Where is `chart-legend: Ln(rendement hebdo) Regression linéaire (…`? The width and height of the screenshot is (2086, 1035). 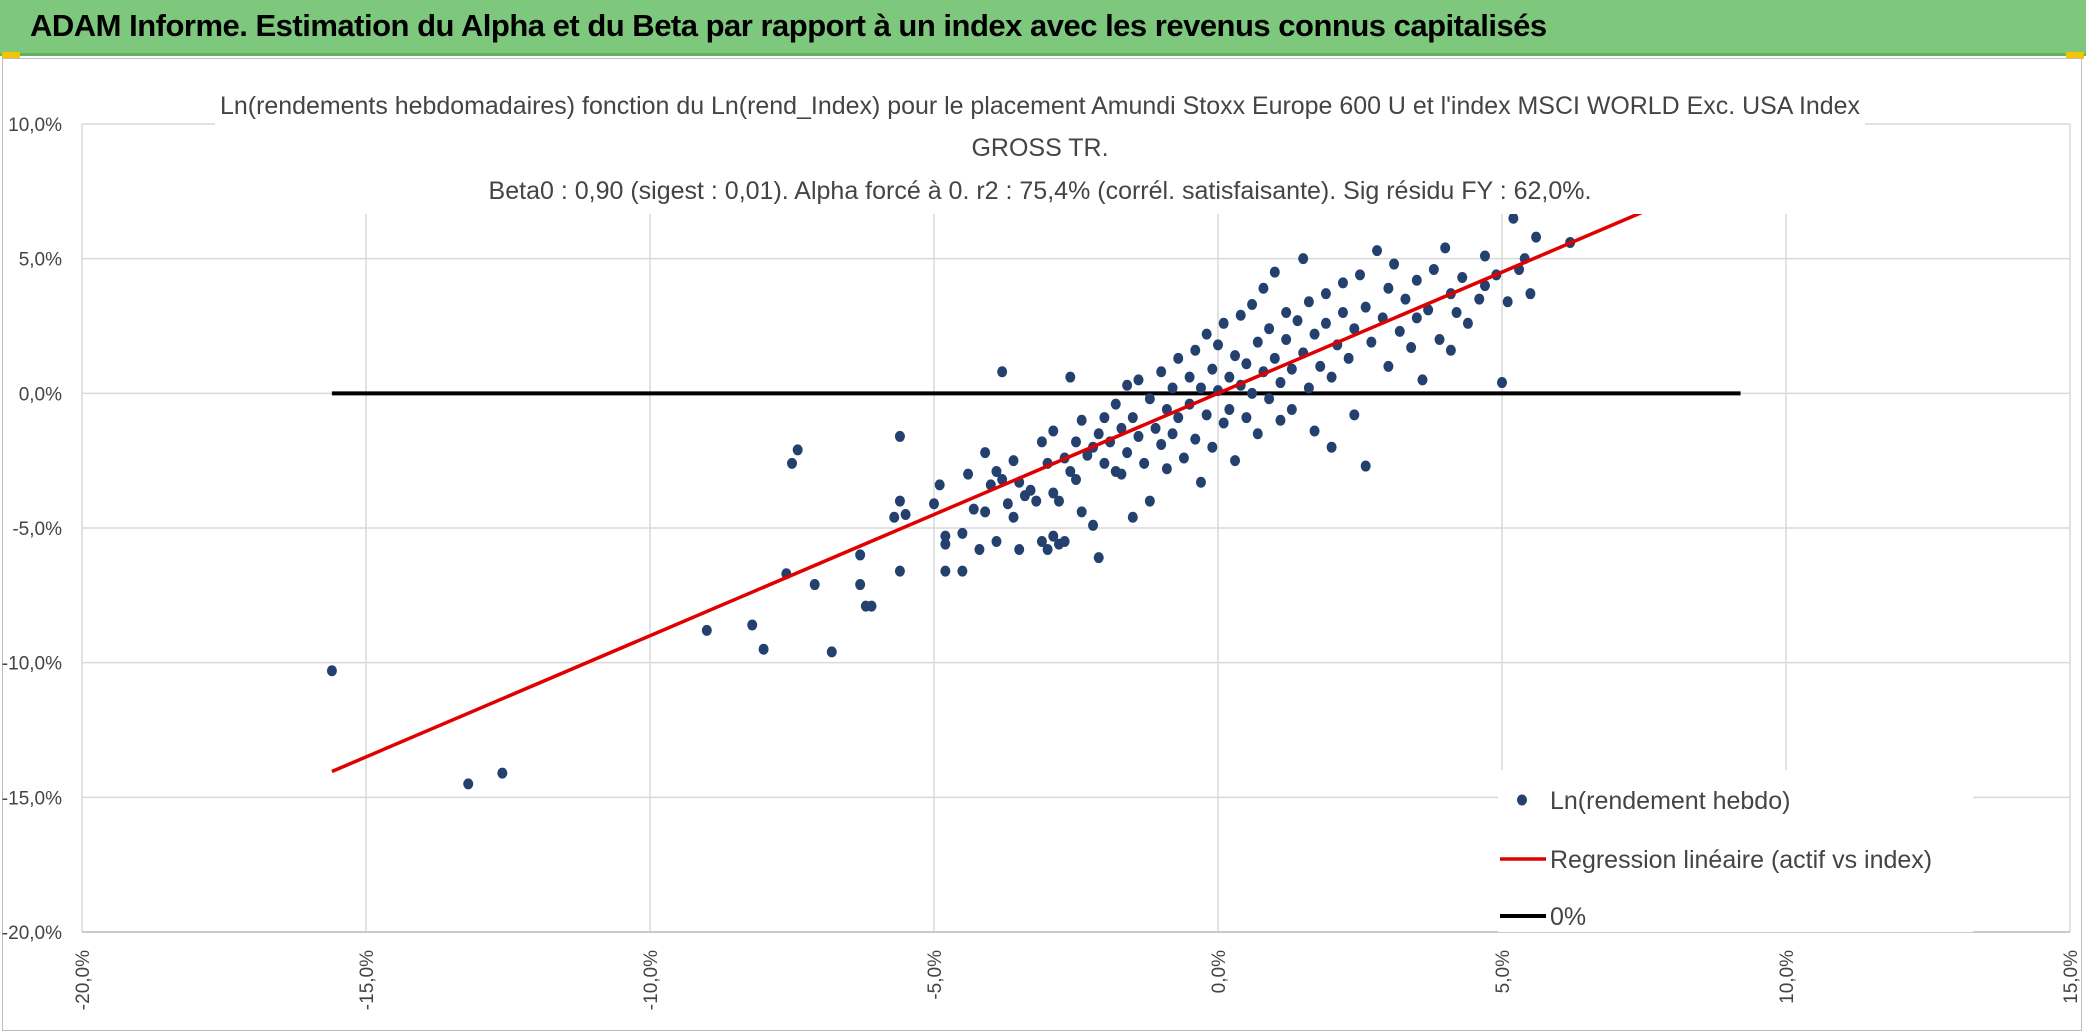 chart-legend: Ln(rendement hebdo) Regression linéaire (… is located at coordinates (1735, 851).